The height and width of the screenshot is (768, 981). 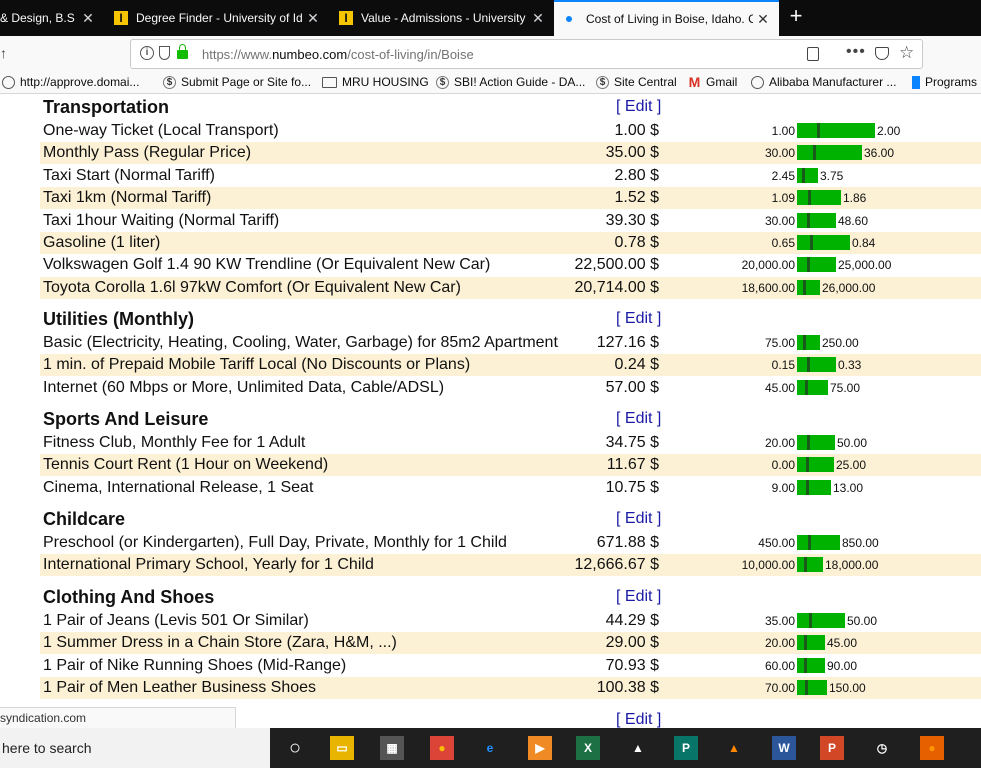 What do you see at coordinates (784, 748) in the screenshot?
I see `word-icon: W` at bounding box center [784, 748].